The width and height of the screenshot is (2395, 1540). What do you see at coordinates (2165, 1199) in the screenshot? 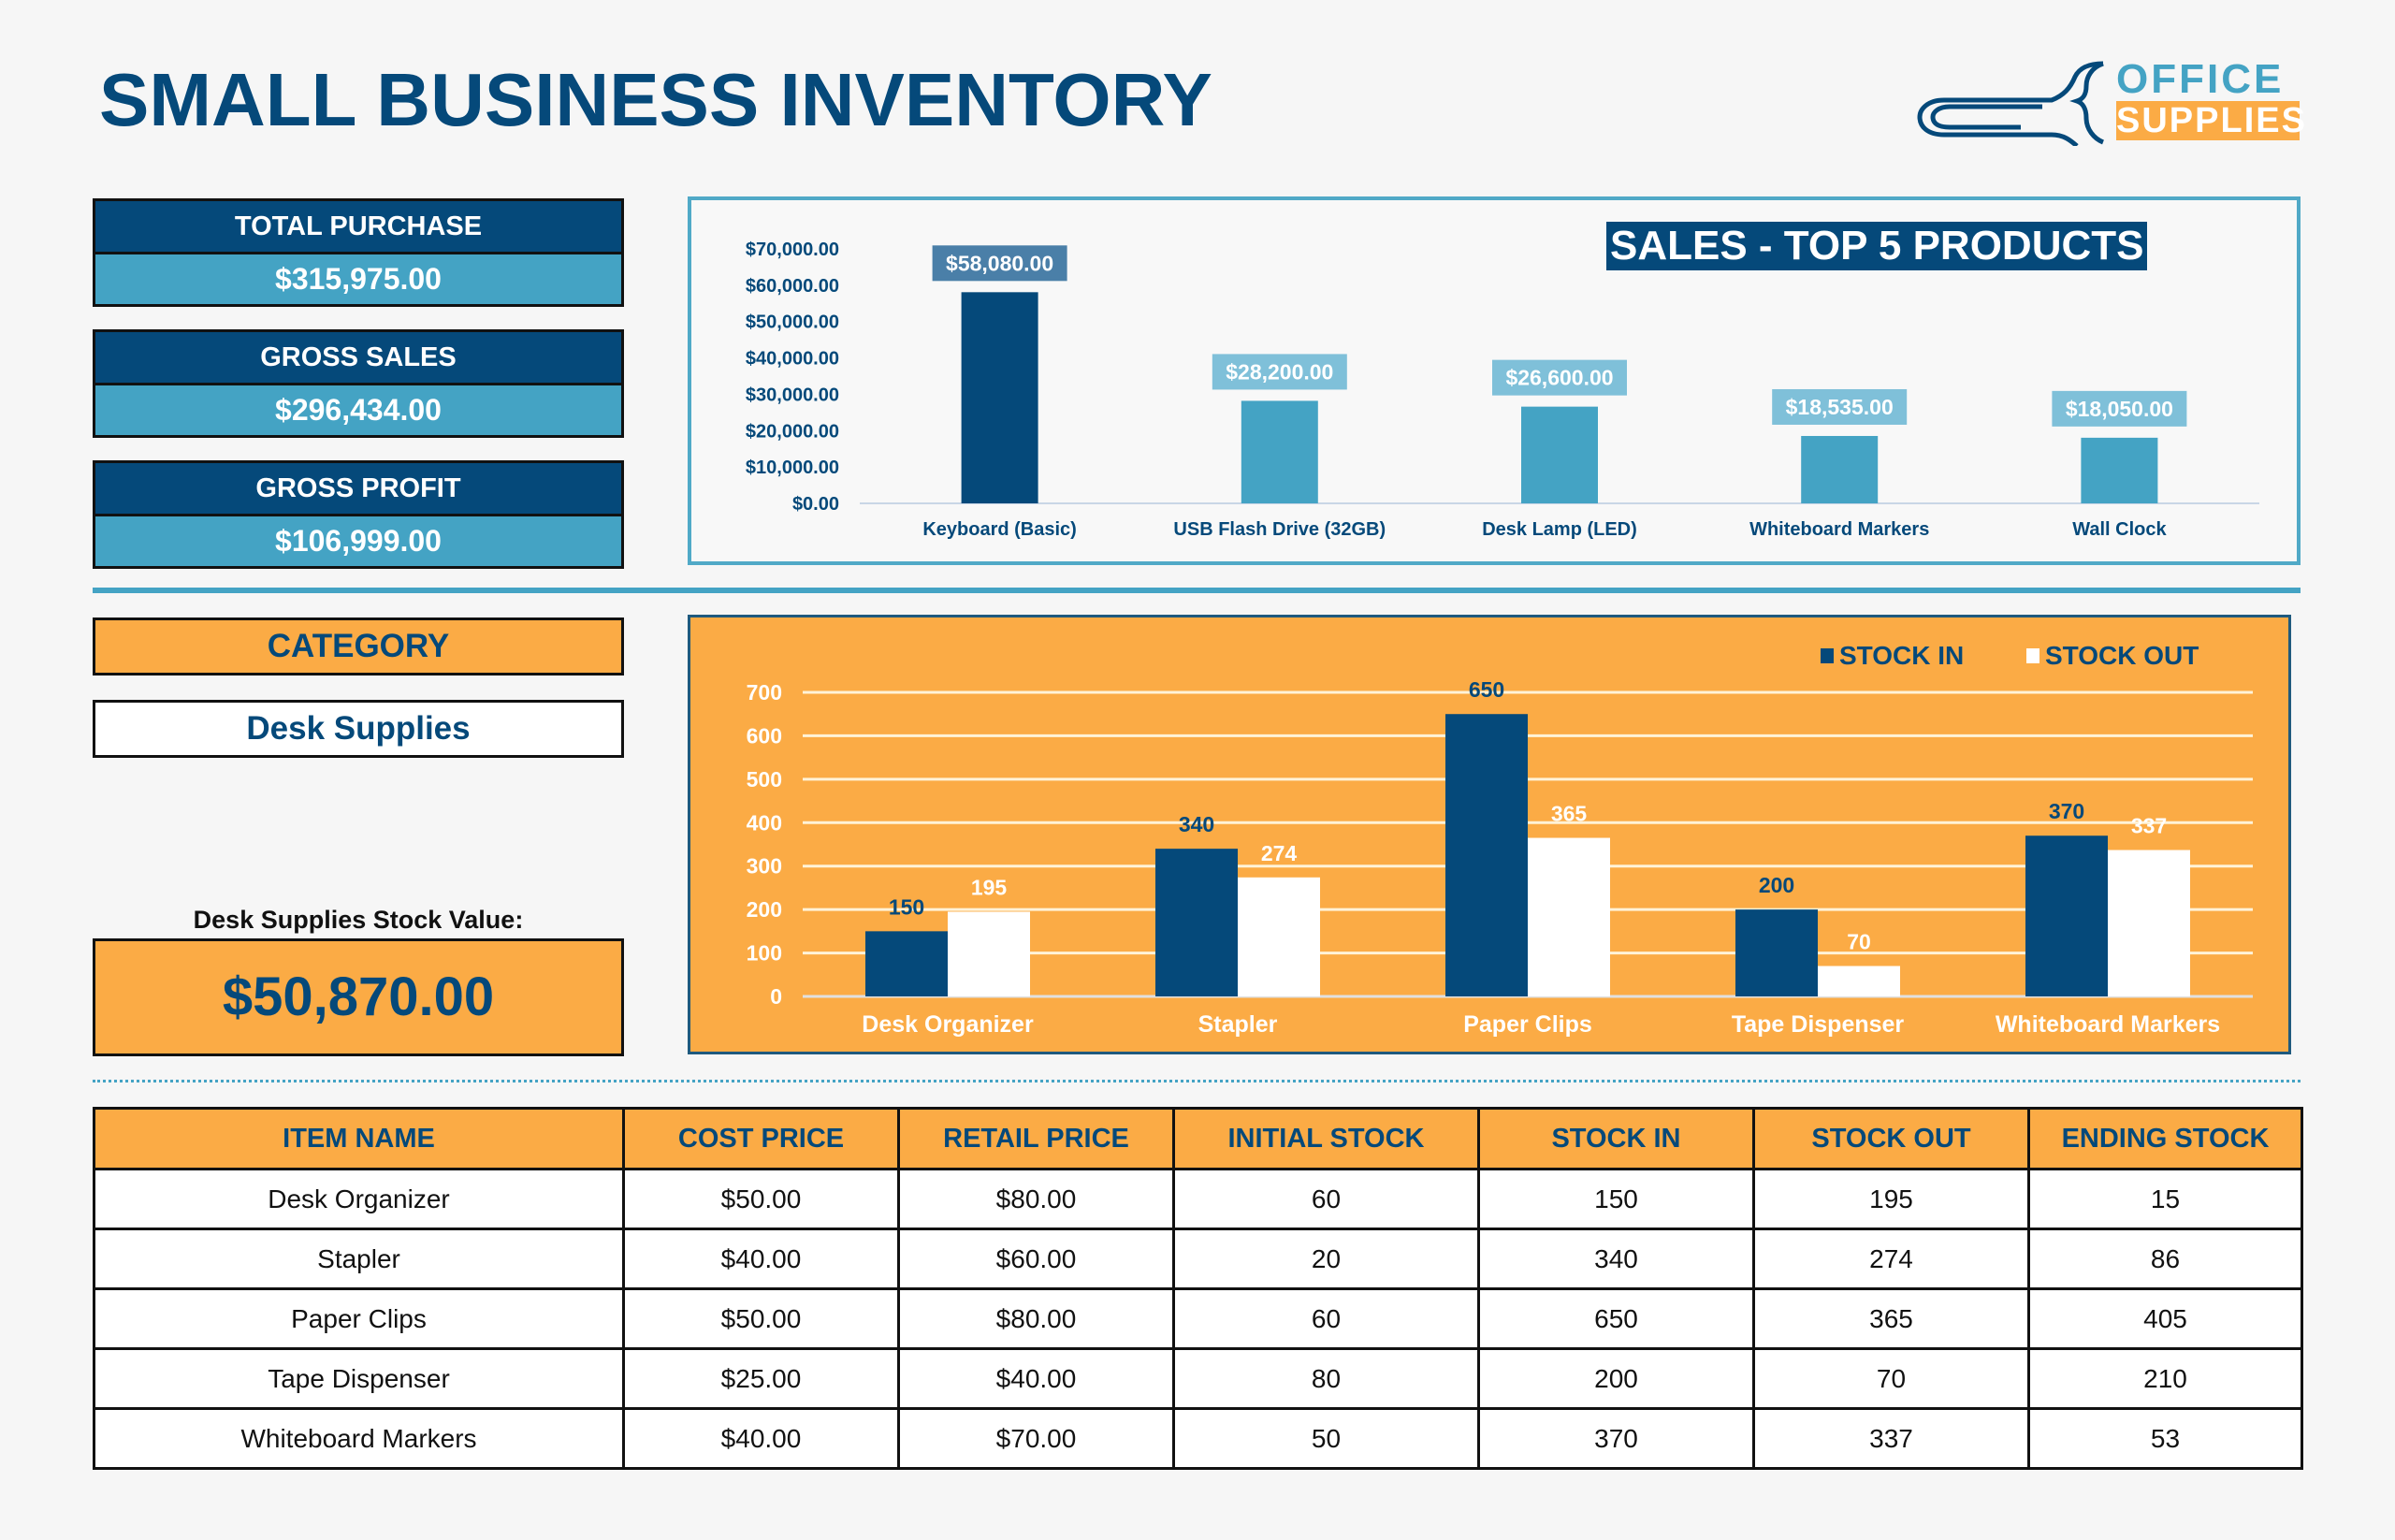
I see `cell-ending-stock: 15` at bounding box center [2165, 1199].